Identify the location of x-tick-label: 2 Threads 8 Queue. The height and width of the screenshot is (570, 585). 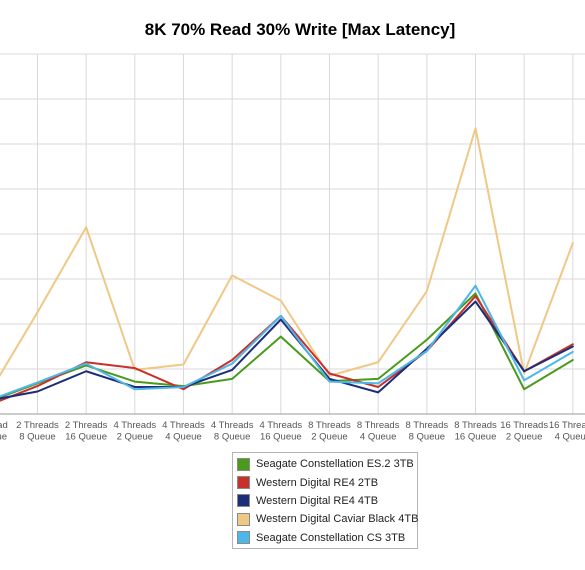
(37, 431).